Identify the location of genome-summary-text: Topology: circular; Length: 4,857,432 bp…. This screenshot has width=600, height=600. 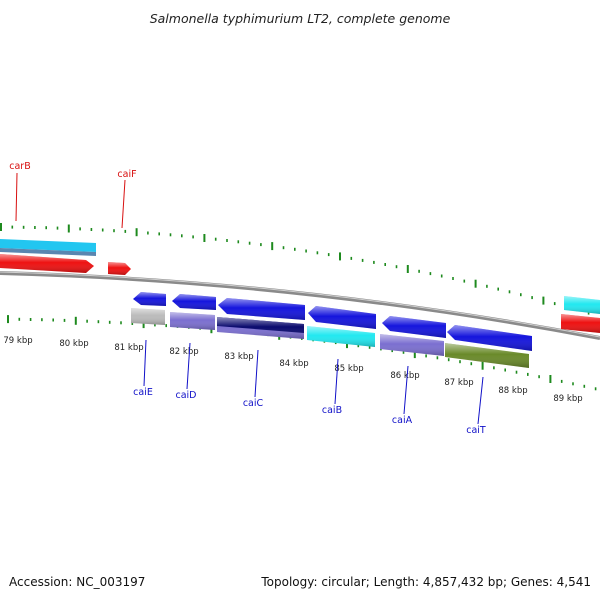
(425, 582).